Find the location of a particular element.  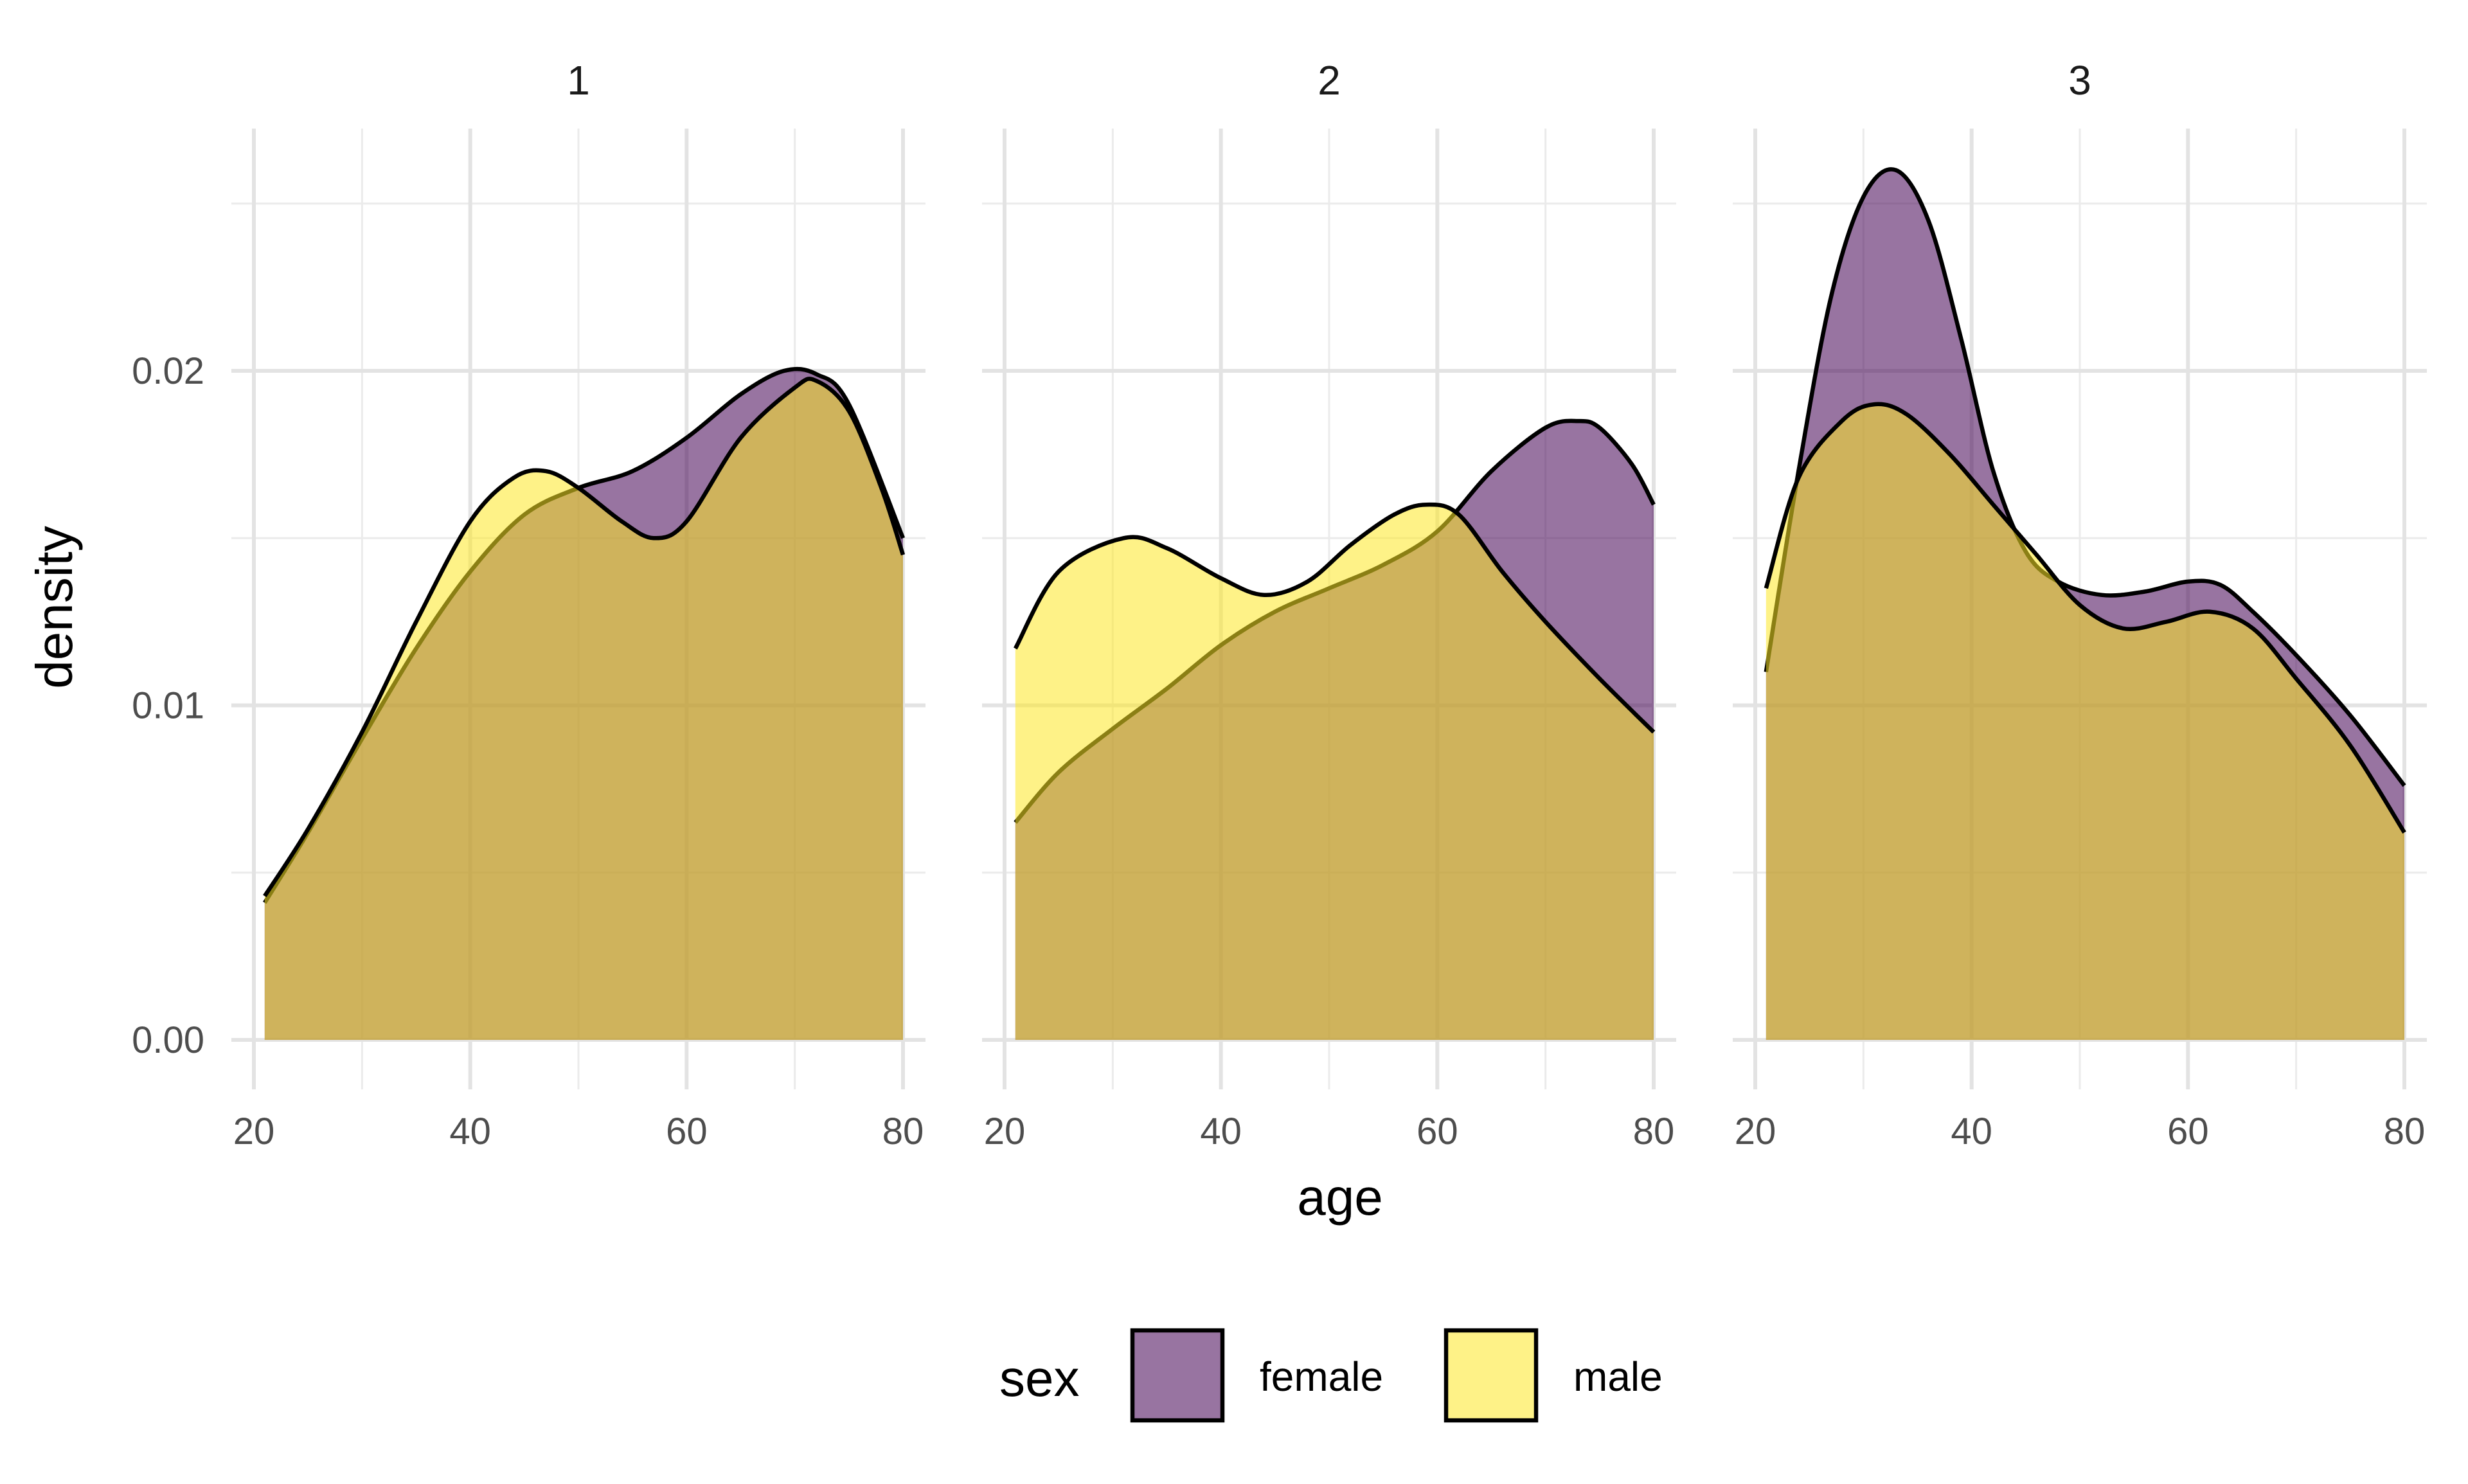

legend-title: sex is located at coordinates (1039, 1378).